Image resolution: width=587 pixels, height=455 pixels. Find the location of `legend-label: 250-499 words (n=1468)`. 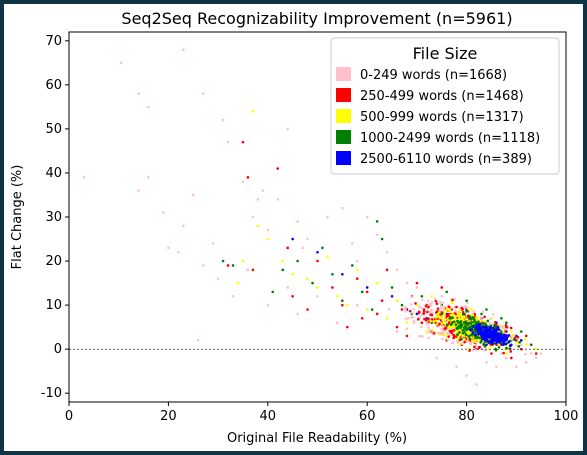

legend-label: 250-499 words (n=1468) is located at coordinates (442, 96).